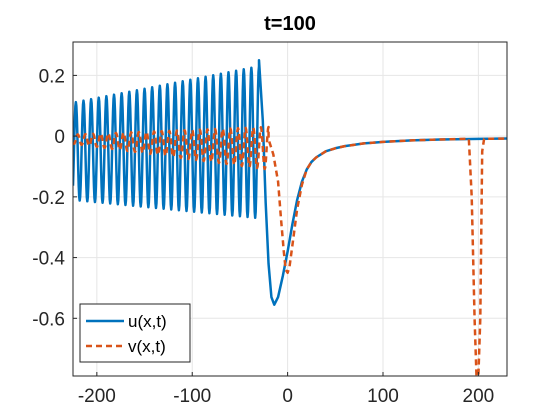  I want to click on x-tick-label: -200, so click(97, 396).